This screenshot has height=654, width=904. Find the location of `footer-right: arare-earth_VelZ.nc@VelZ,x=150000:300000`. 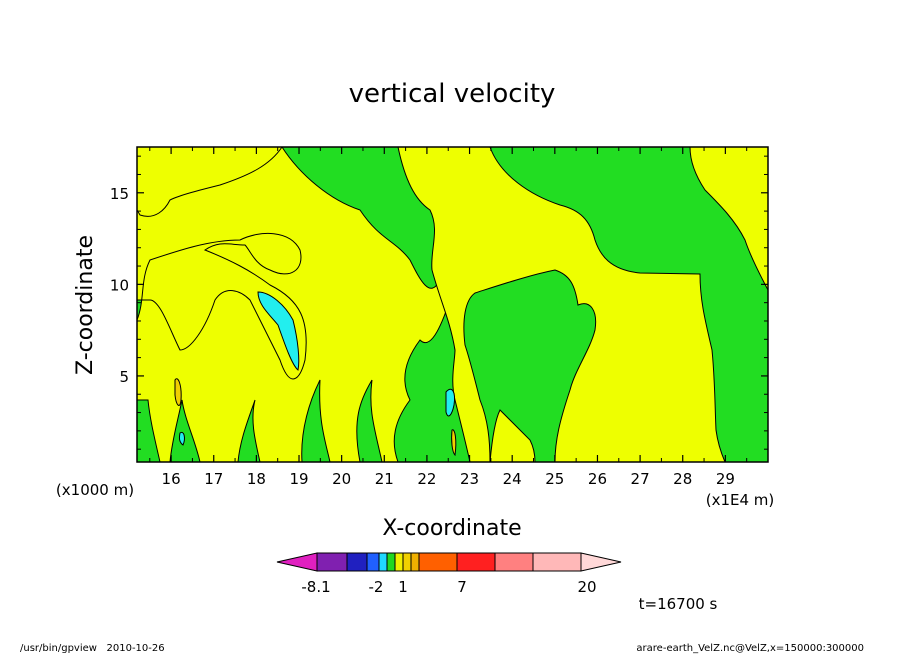

footer-right: arare-earth_VelZ.nc@VelZ,x=150000:300000 is located at coordinates (750, 648).